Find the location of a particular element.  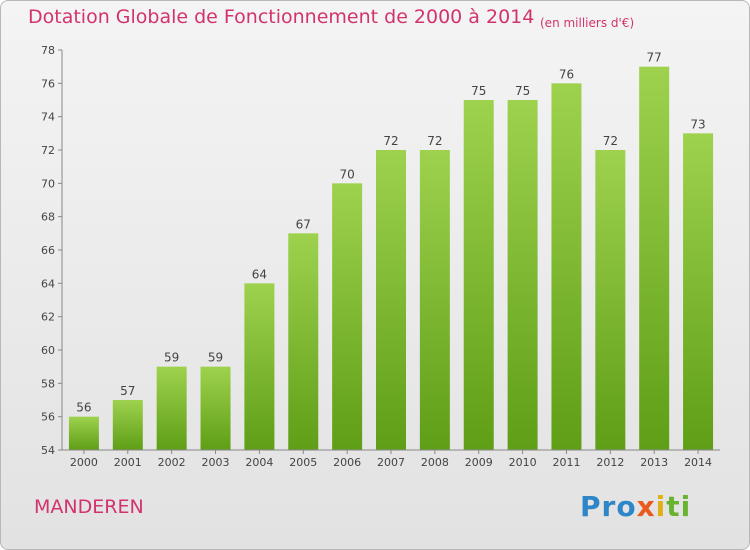

bar-2014 is located at coordinates (698, 292).